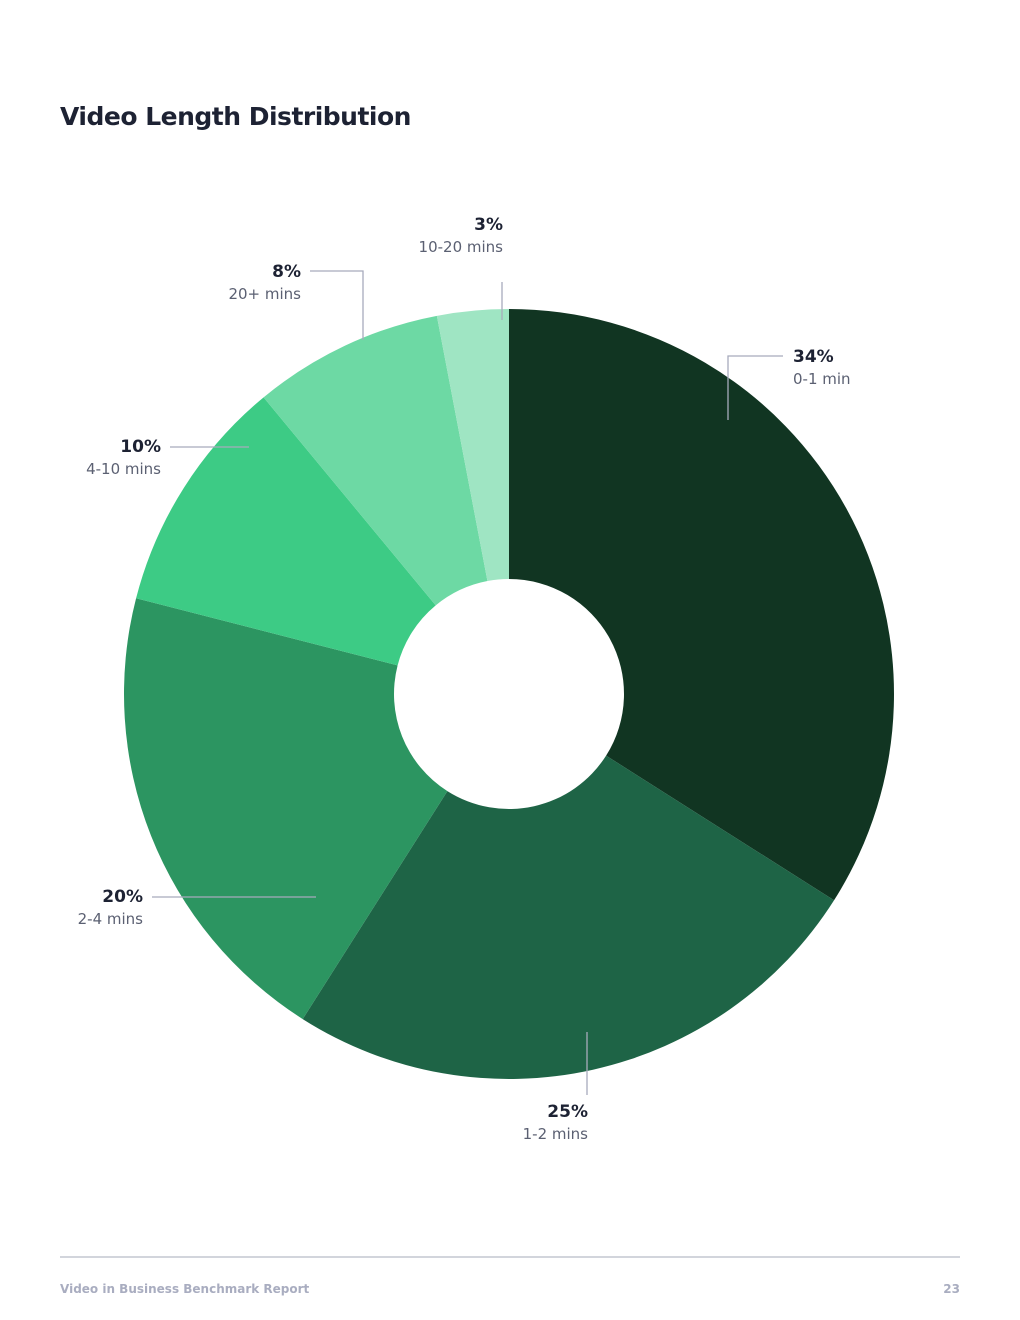  I want to click on chart-title: Video Length Distribution, so click(235, 116).